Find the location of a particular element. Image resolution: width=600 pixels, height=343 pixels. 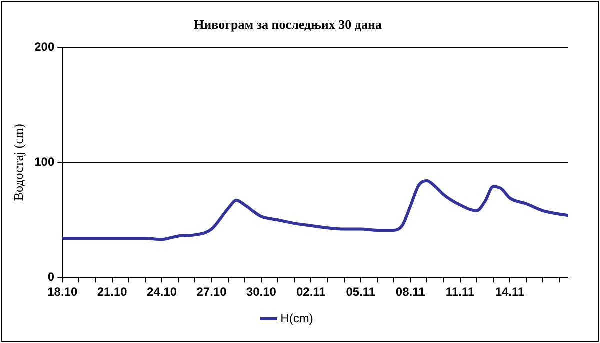

x-tick-label: 30.10 is located at coordinates (261, 292).